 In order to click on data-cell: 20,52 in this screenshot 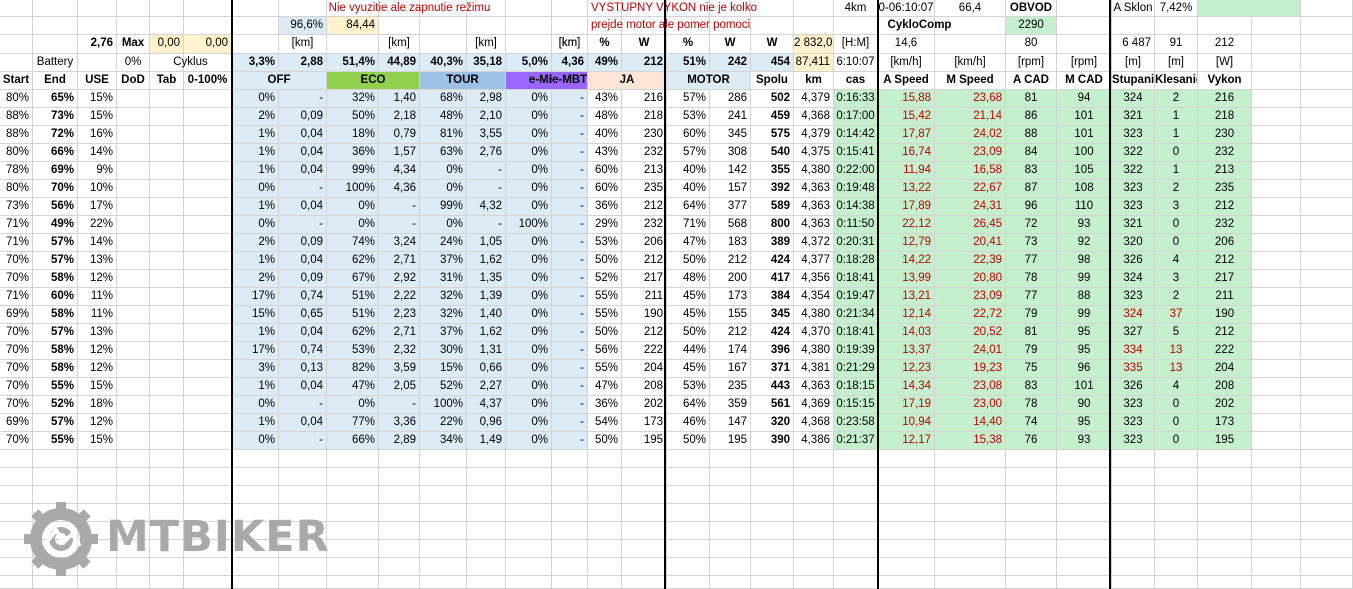, I will do `click(970, 333)`.